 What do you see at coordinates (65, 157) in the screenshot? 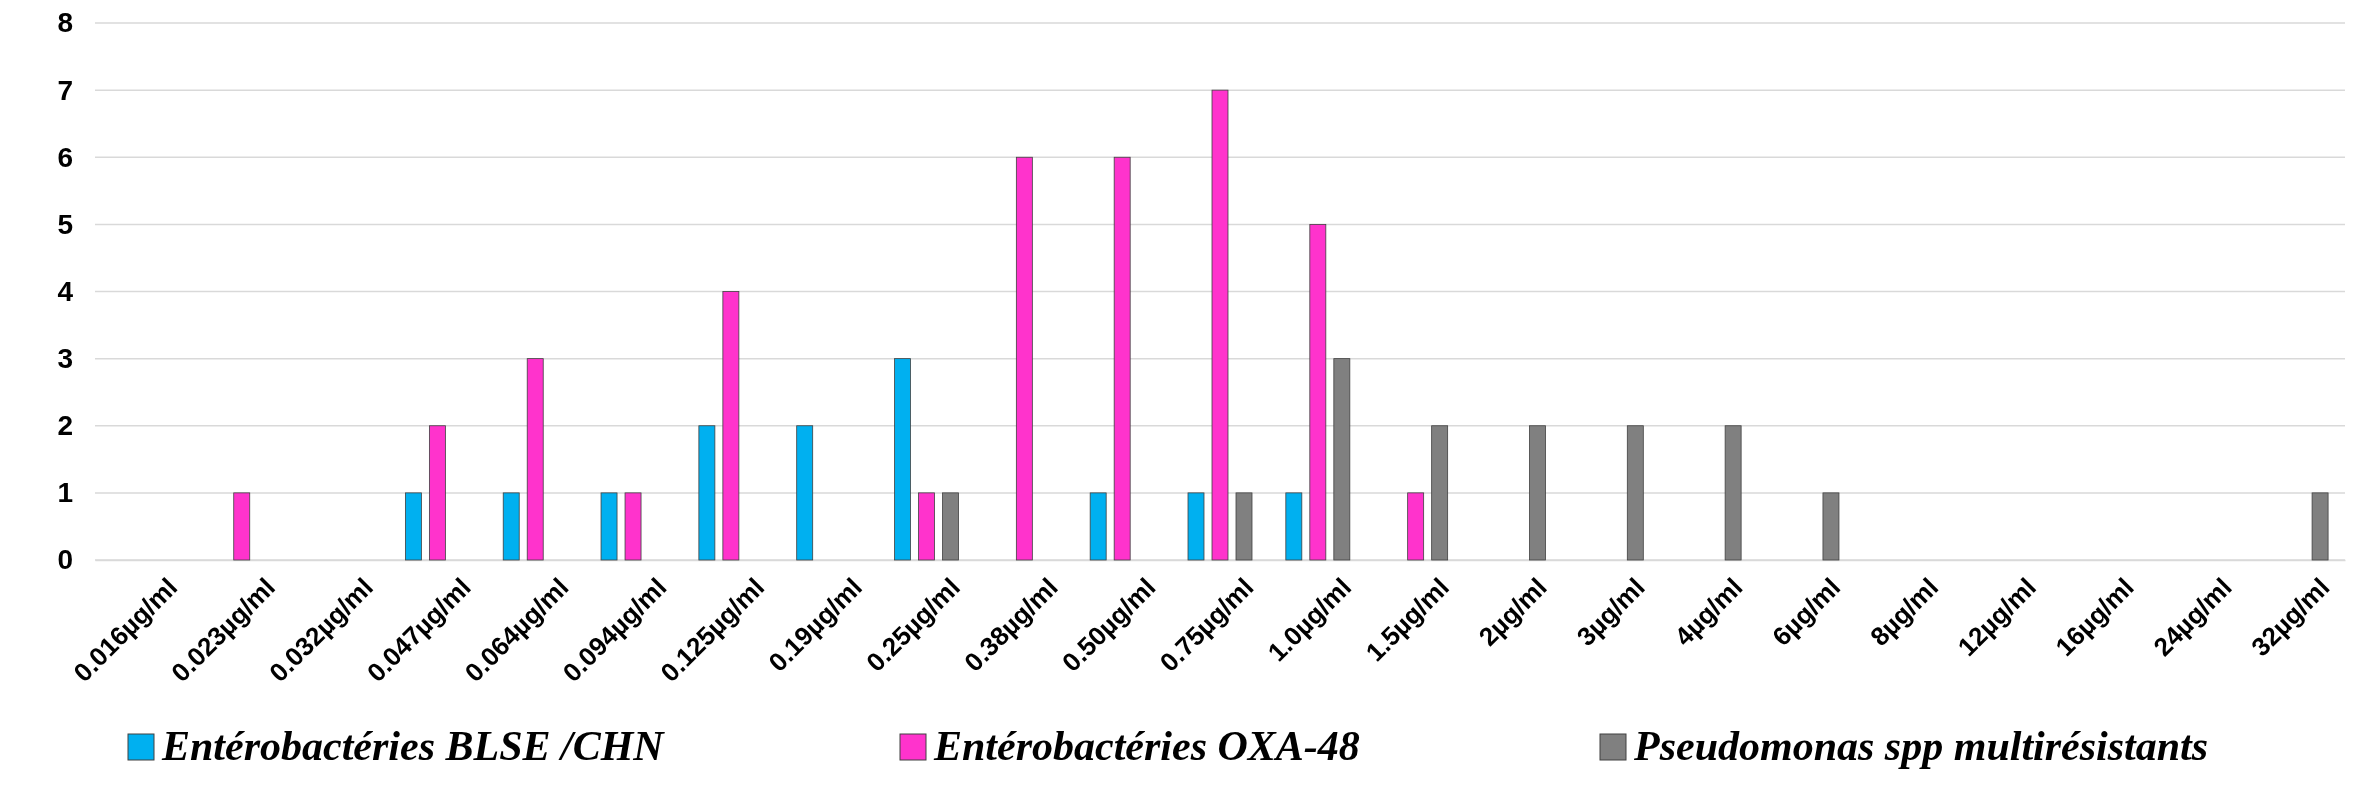
I see `y-tick-label: 6` at bounding box center [65, 157].